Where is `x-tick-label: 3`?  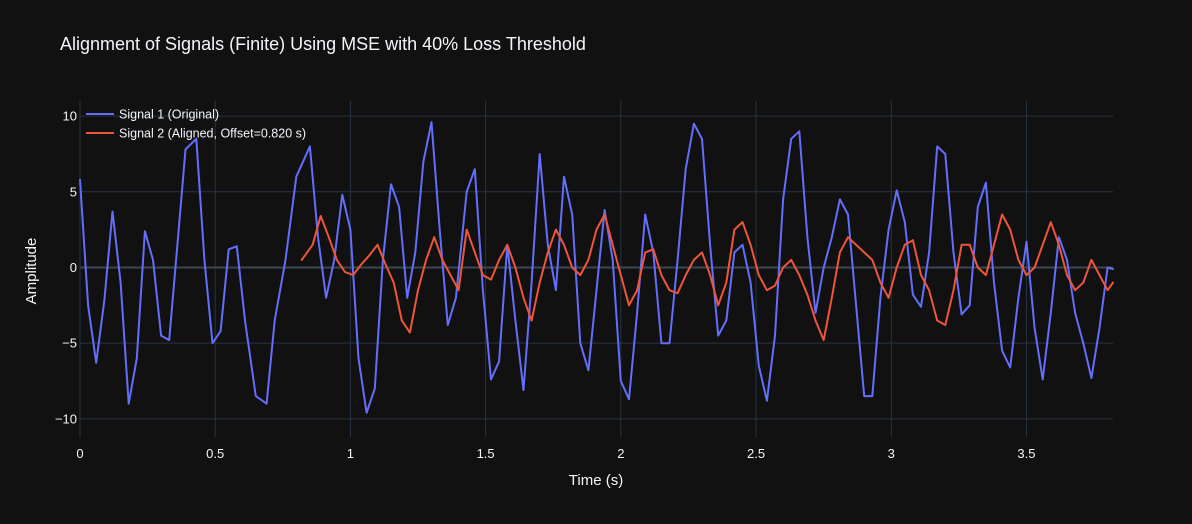 x-tick-label: 3 is located at coordinates (891, 453).